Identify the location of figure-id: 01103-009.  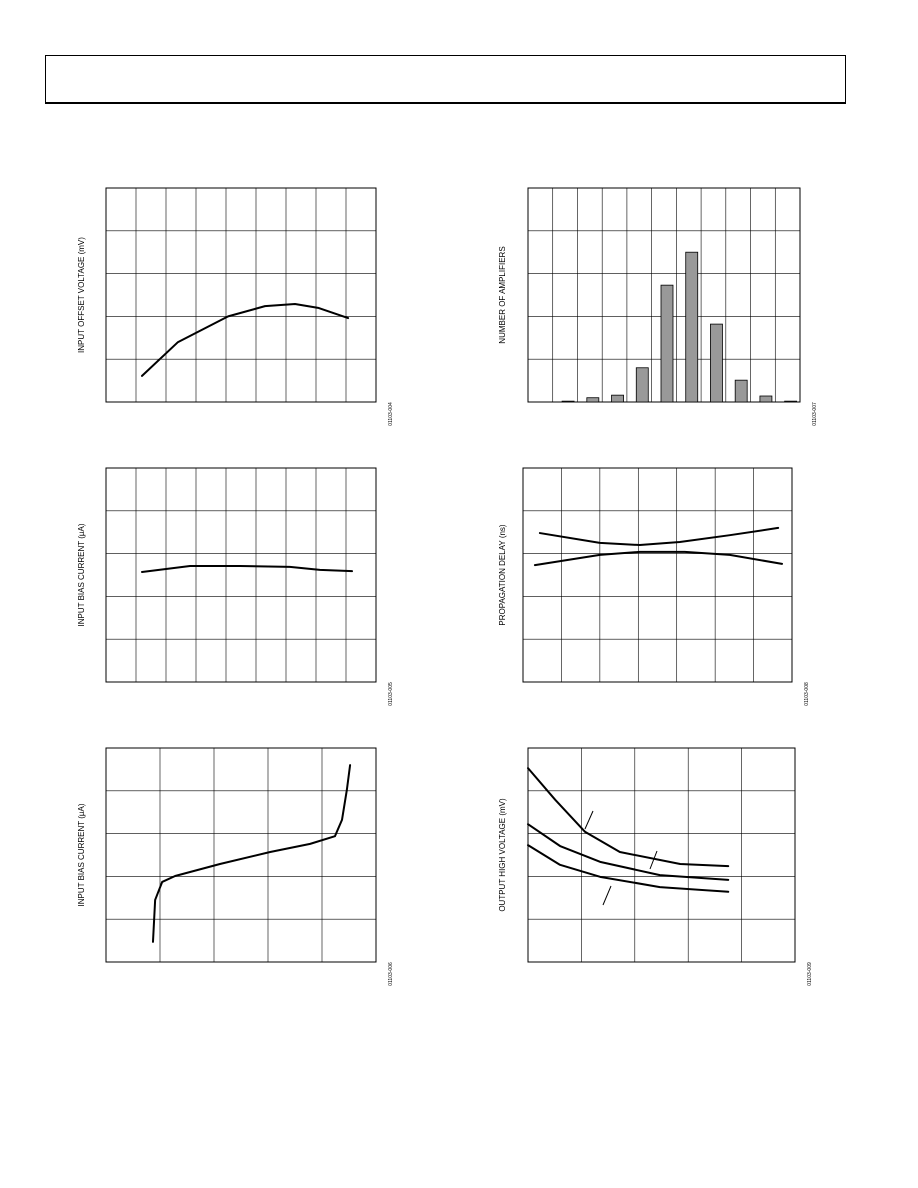
(810, 974).